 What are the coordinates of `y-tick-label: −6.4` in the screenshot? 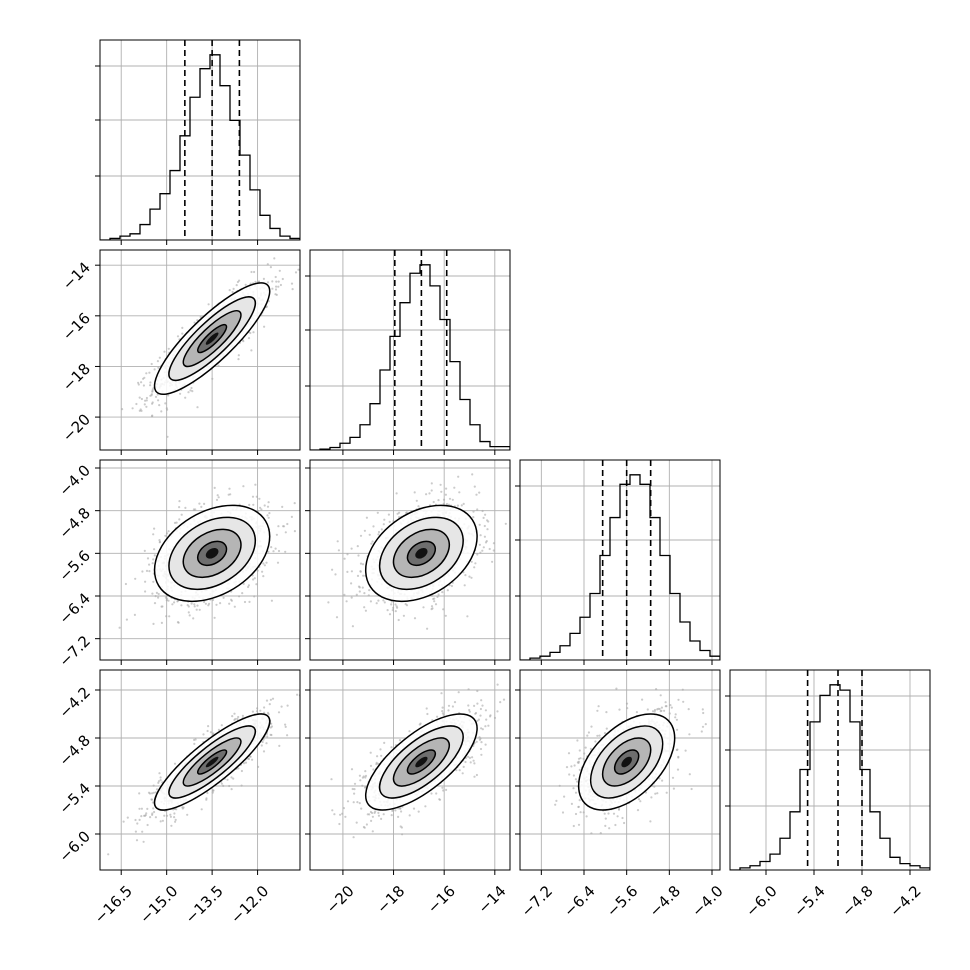 It's located at (75, 608).